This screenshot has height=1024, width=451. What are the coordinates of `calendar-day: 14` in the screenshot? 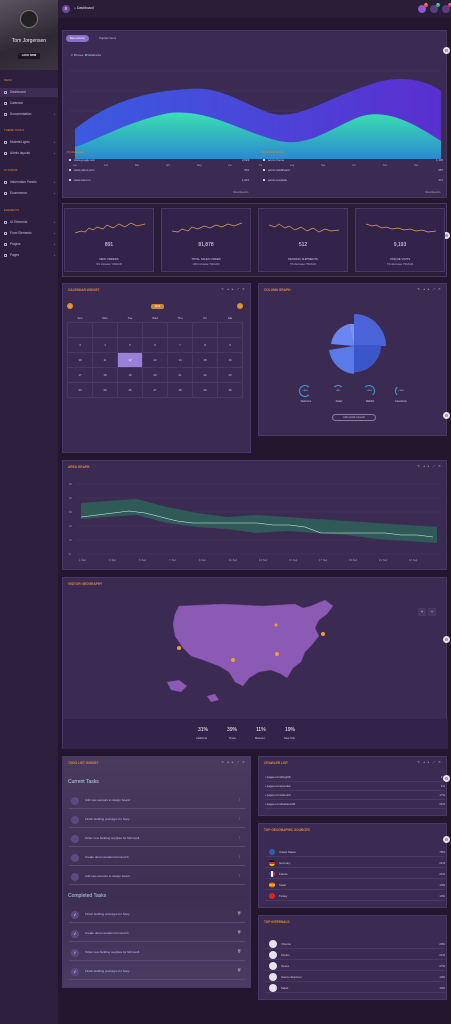 It's located at (180, 359).